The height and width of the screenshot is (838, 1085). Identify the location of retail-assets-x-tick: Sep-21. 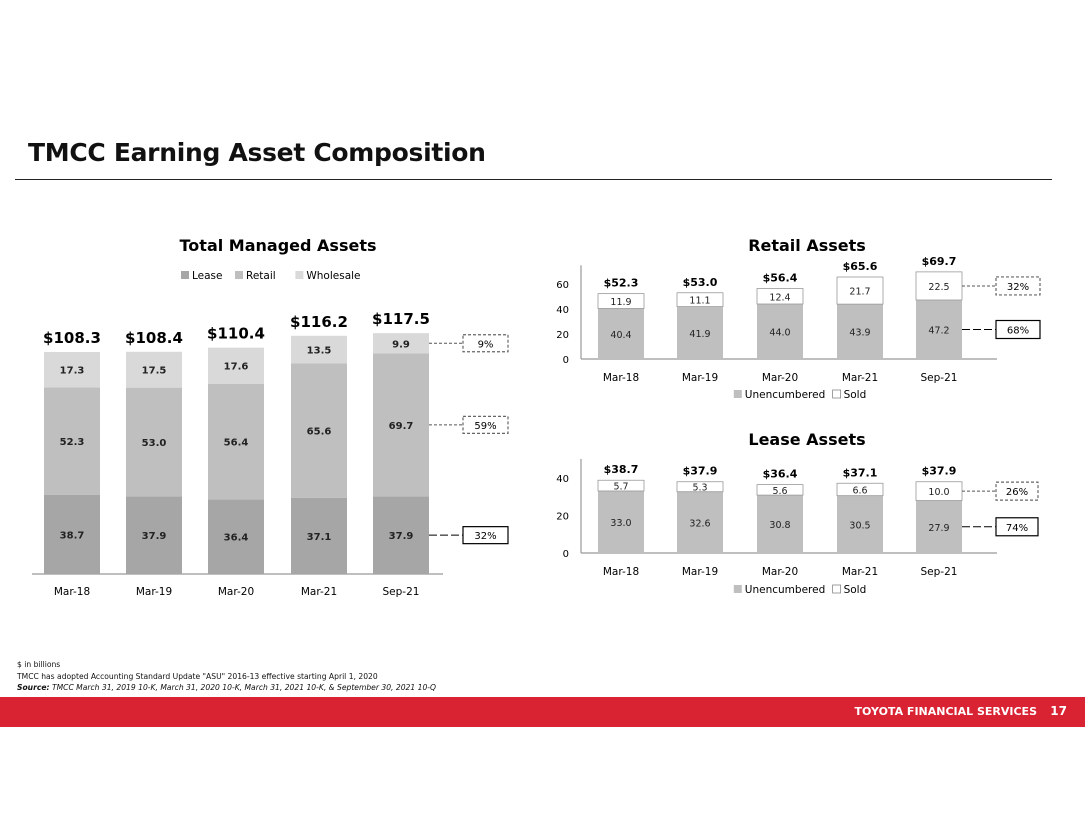
(939, 378).